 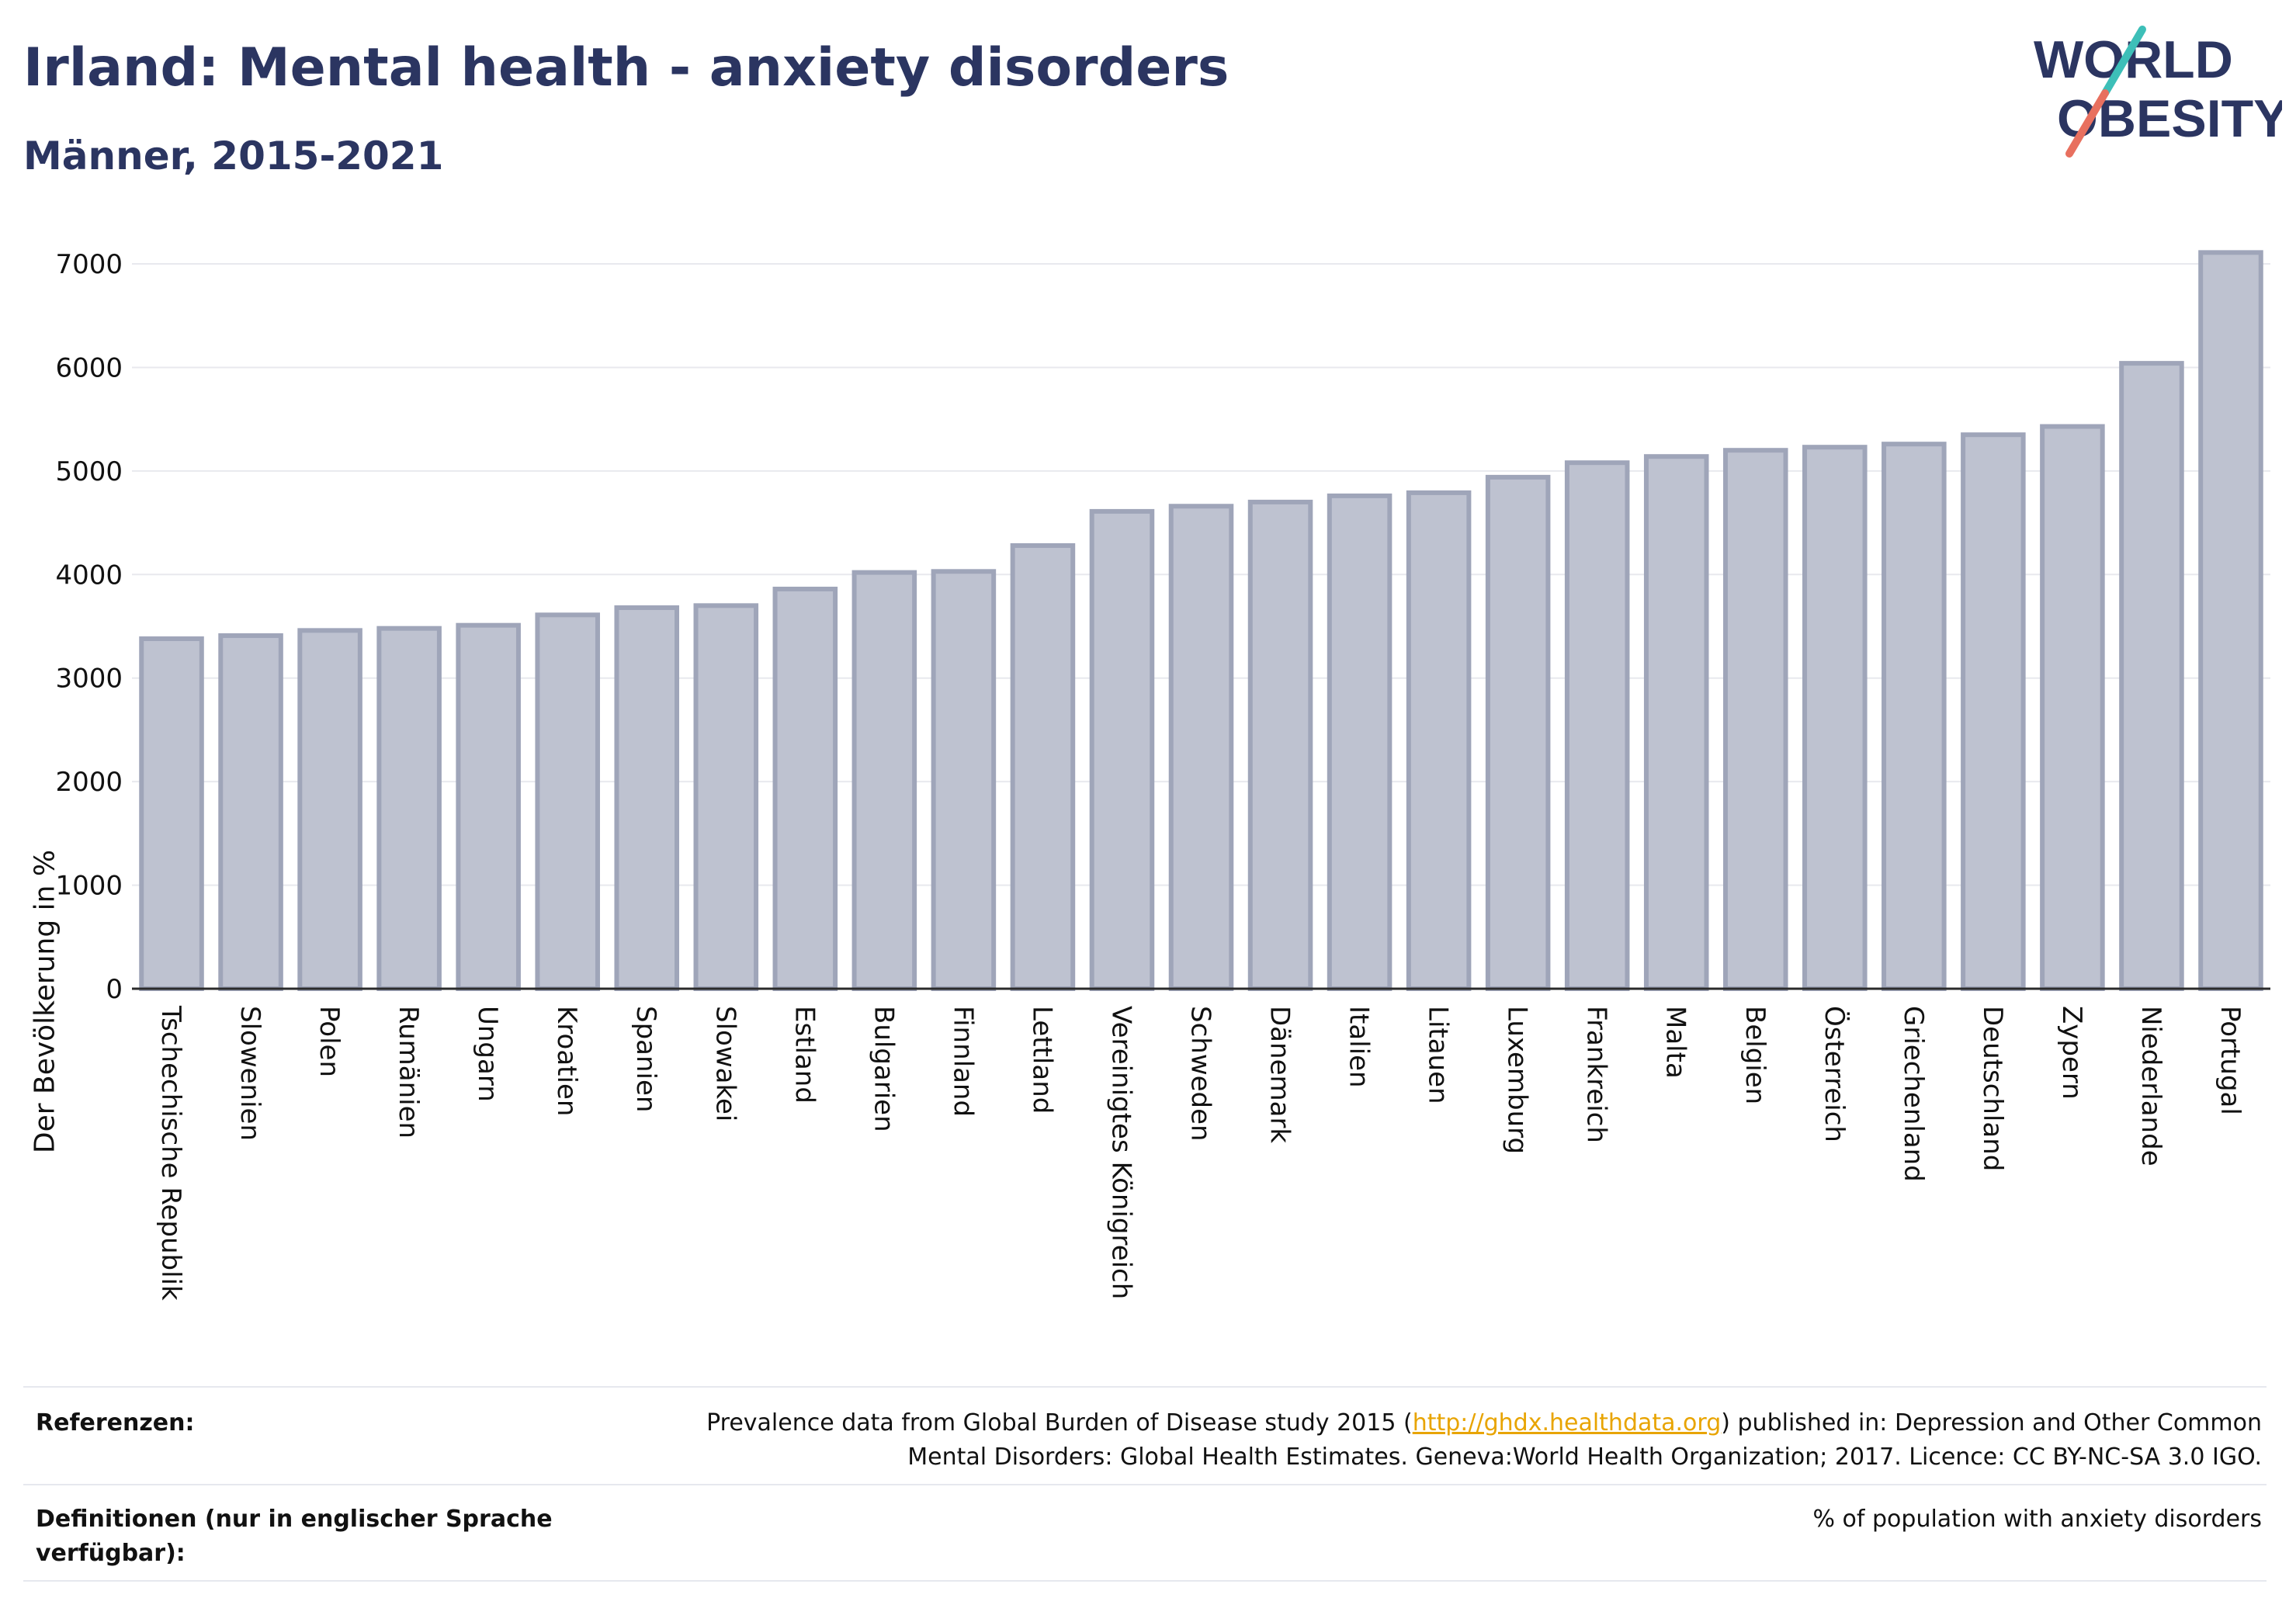 I want to click on x-tick-label: Slowenien, so click(x=249, y=1073).